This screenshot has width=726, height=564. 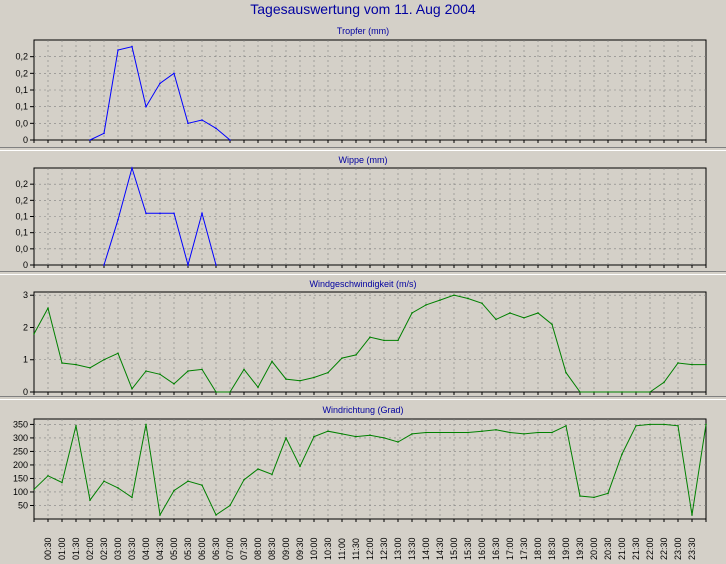 I want to click on chart-title-windgeschwindigkeit: Windgeschwindigkeit (m/s), so click(x=363, y=284).